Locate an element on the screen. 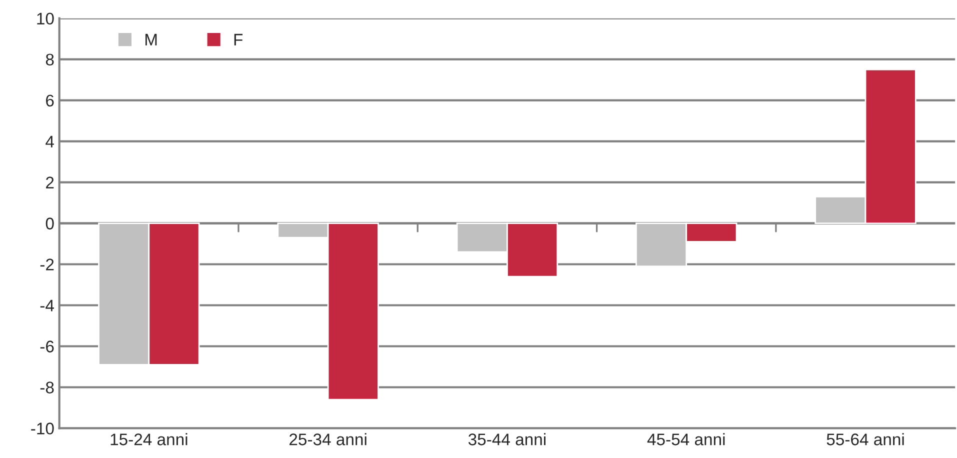  y-tick-label: -10 is located at coordinates (42, 428).